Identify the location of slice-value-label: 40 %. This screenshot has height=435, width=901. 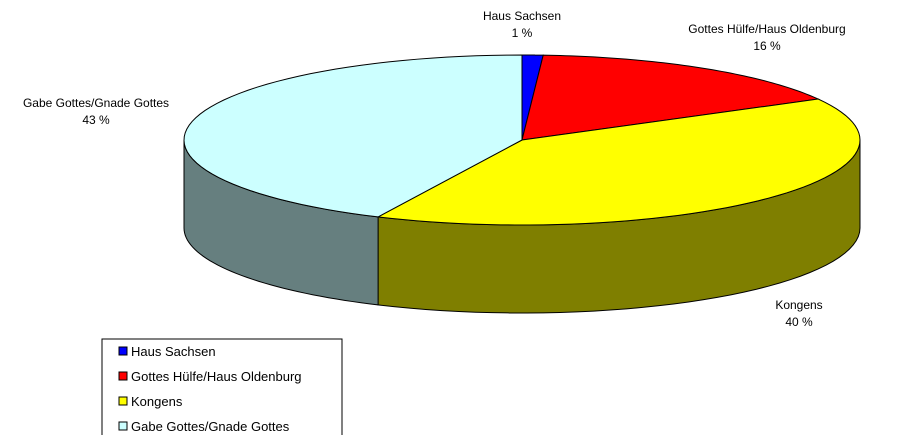
(799, 322).